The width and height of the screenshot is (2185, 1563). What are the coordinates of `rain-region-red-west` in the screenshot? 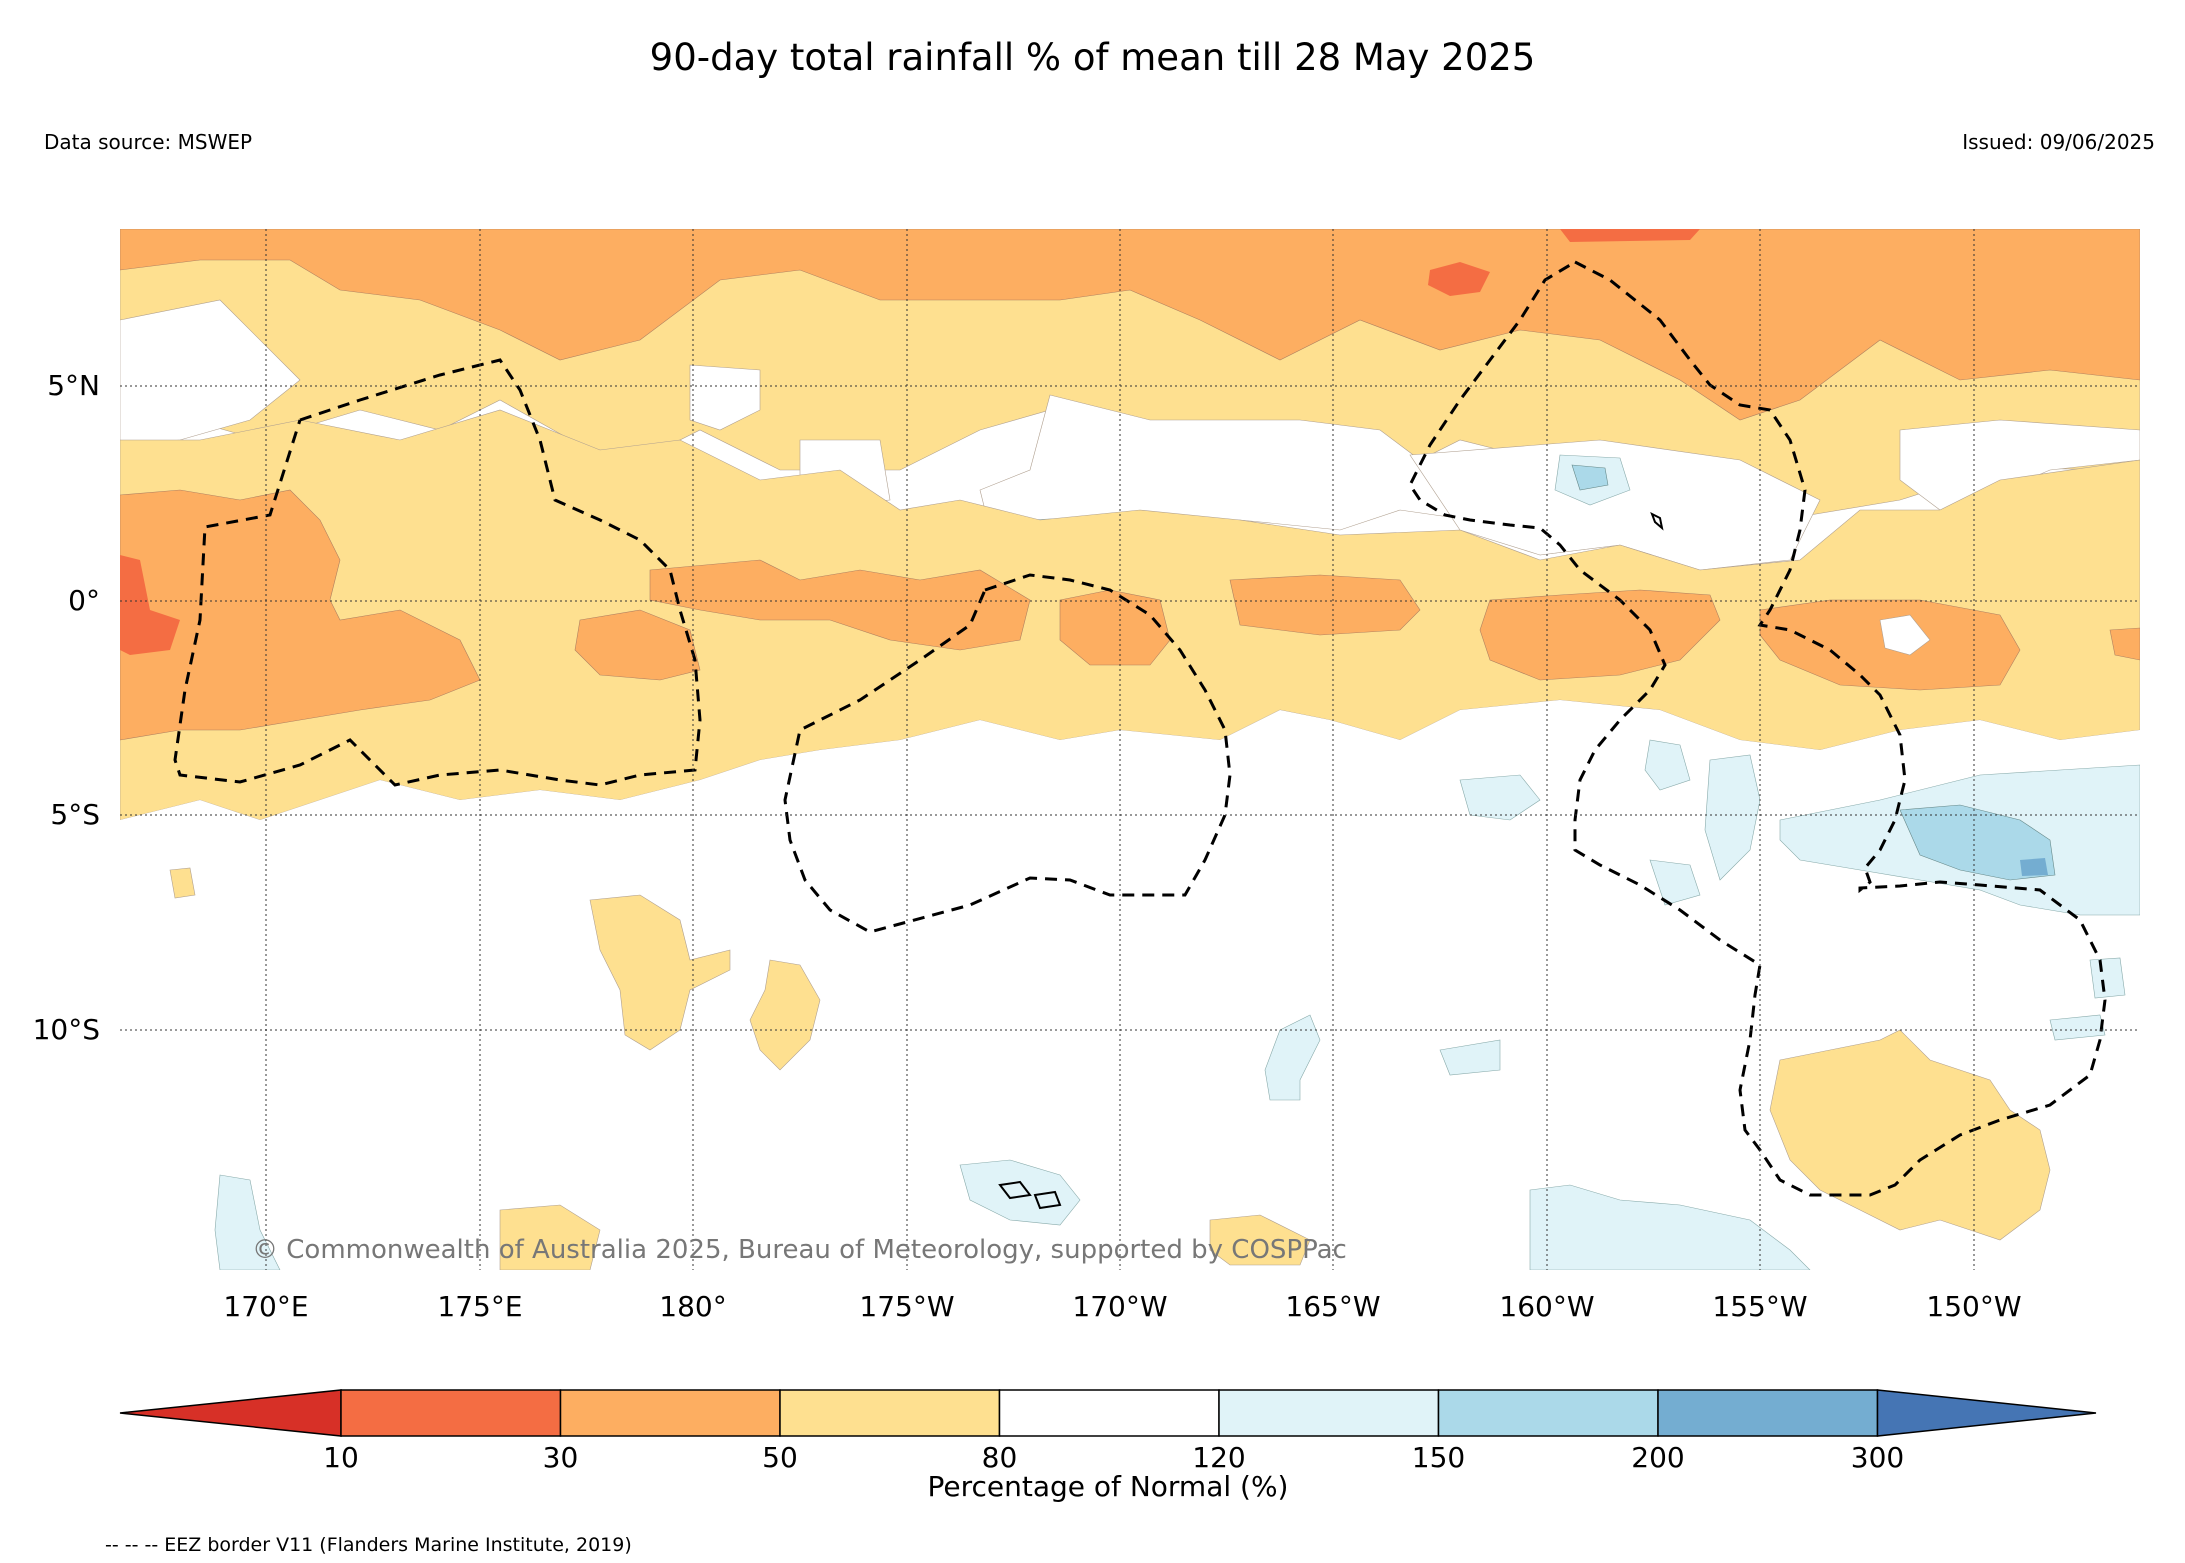 It's located at (150, 605).